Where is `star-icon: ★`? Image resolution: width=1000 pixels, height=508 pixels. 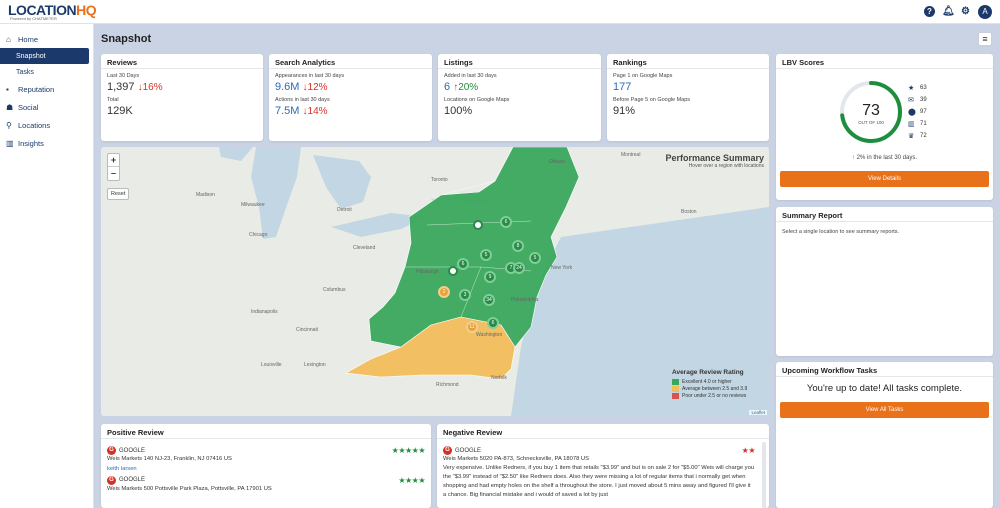
star-icon: ★ is located at coordinates (911, 88).